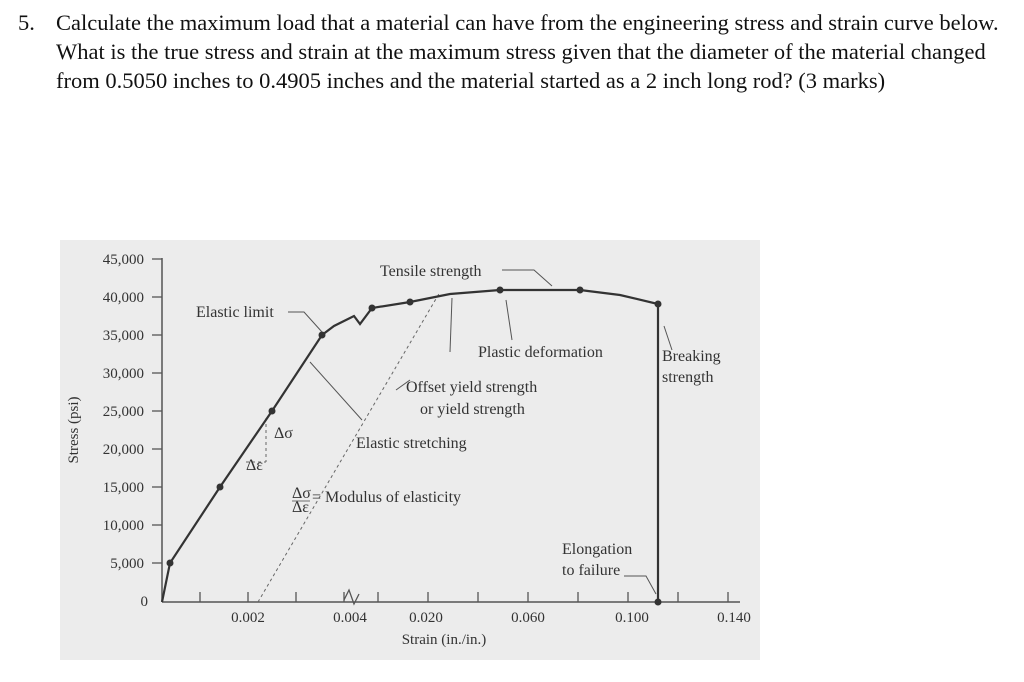 This screenshot has width=1024, height=682. I want to click on y-tick-label: 10,000, so click(123, 526).